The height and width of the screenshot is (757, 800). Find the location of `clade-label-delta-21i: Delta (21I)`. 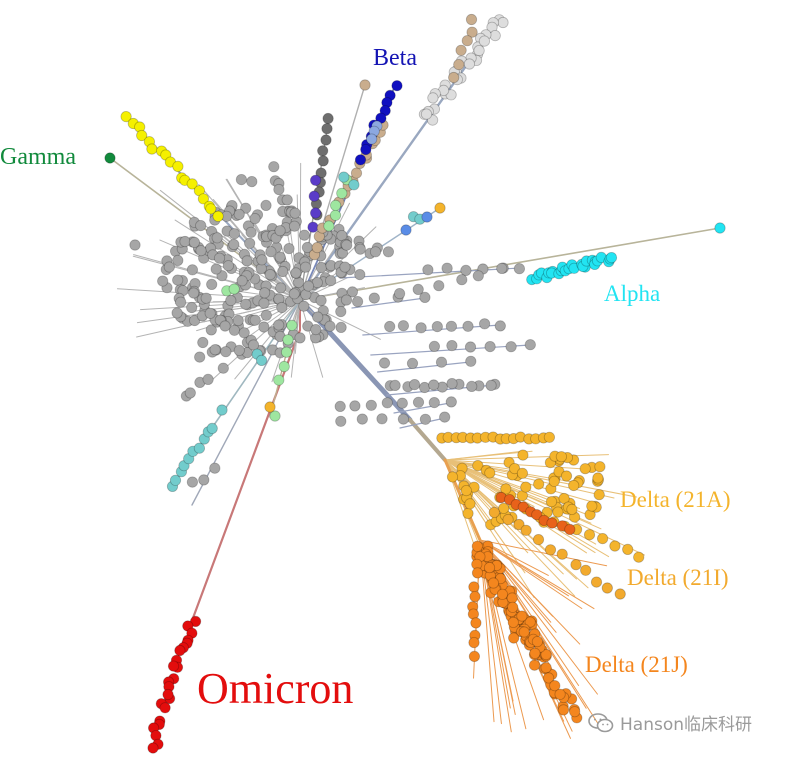

clade-label-delta-21i: Delta (21I) is located at coordinates (678, 577).